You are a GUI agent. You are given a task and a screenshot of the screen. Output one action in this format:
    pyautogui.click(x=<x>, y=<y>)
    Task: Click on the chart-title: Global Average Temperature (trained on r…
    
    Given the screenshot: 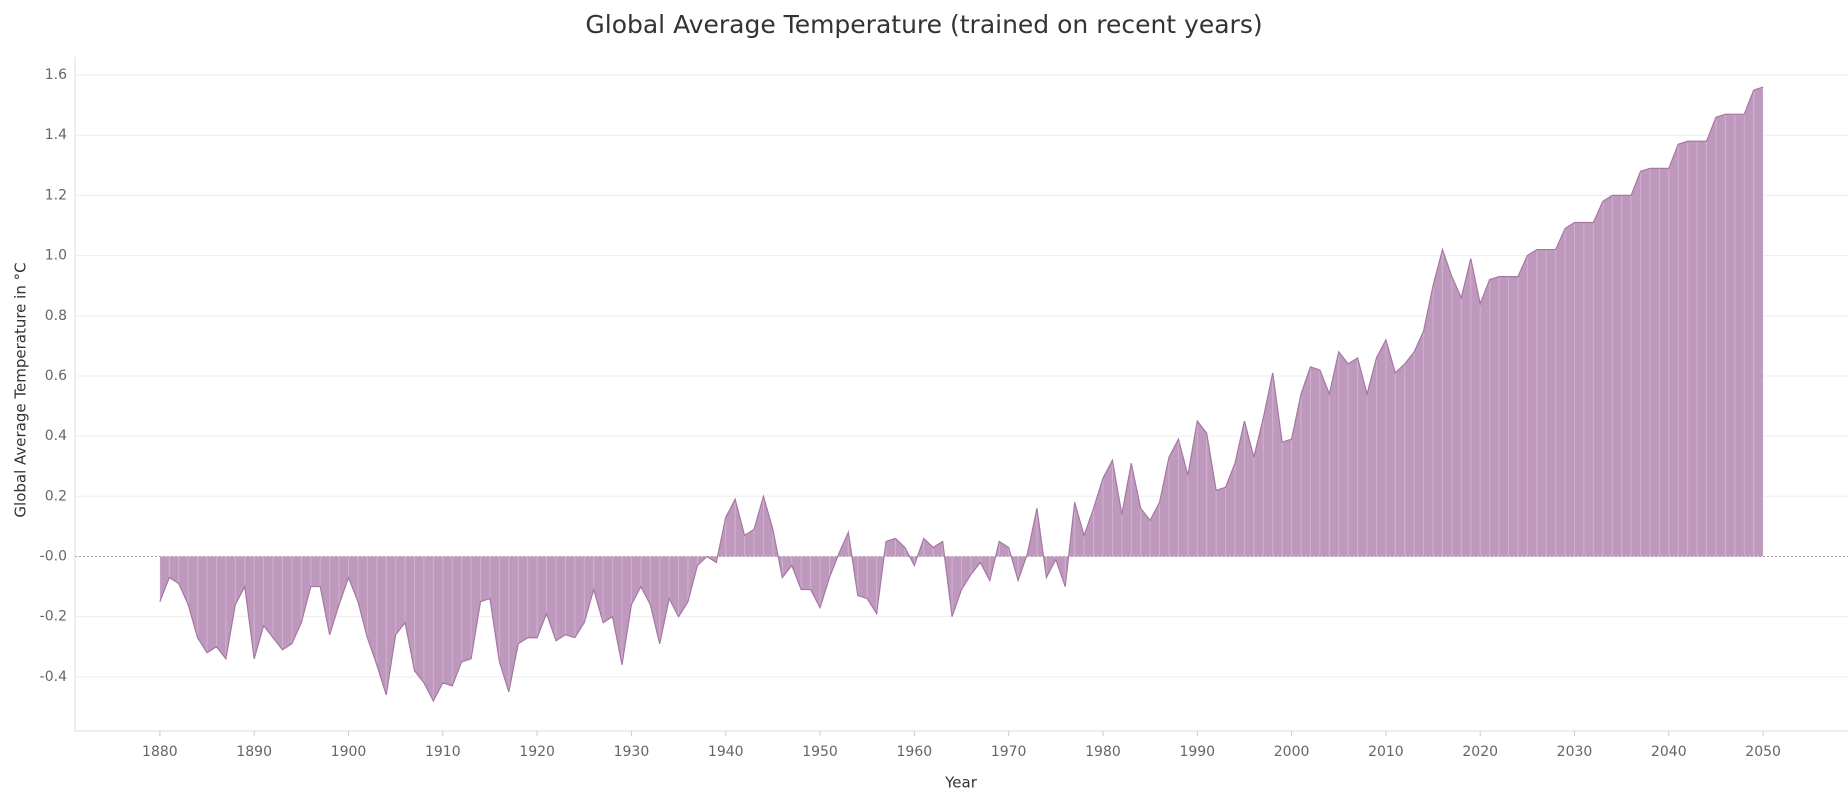 What is the action you would take?
    pyautogui.click(x=923, y=24)
    